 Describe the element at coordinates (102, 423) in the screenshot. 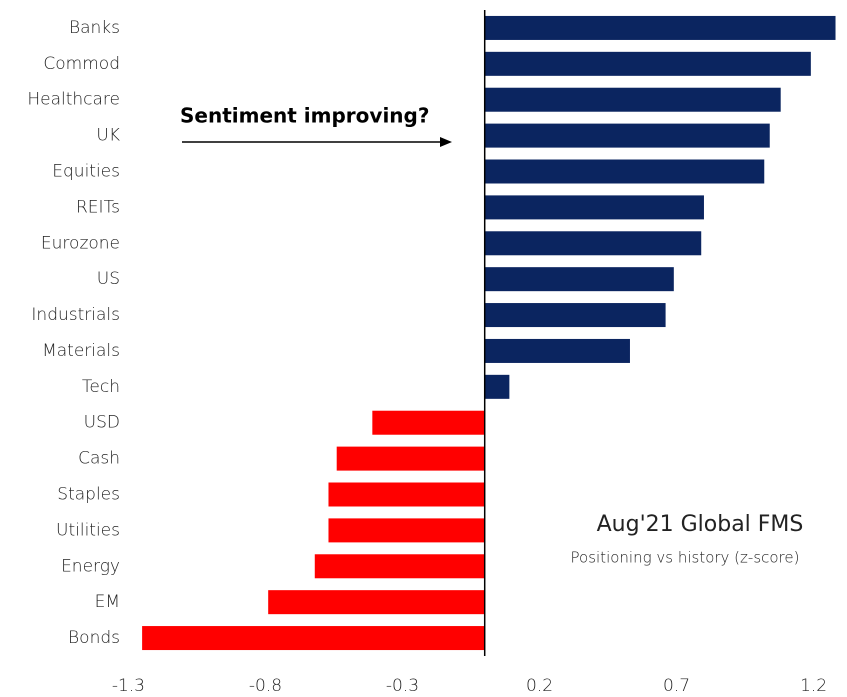

I see `y-tick-label: USD` at that location.